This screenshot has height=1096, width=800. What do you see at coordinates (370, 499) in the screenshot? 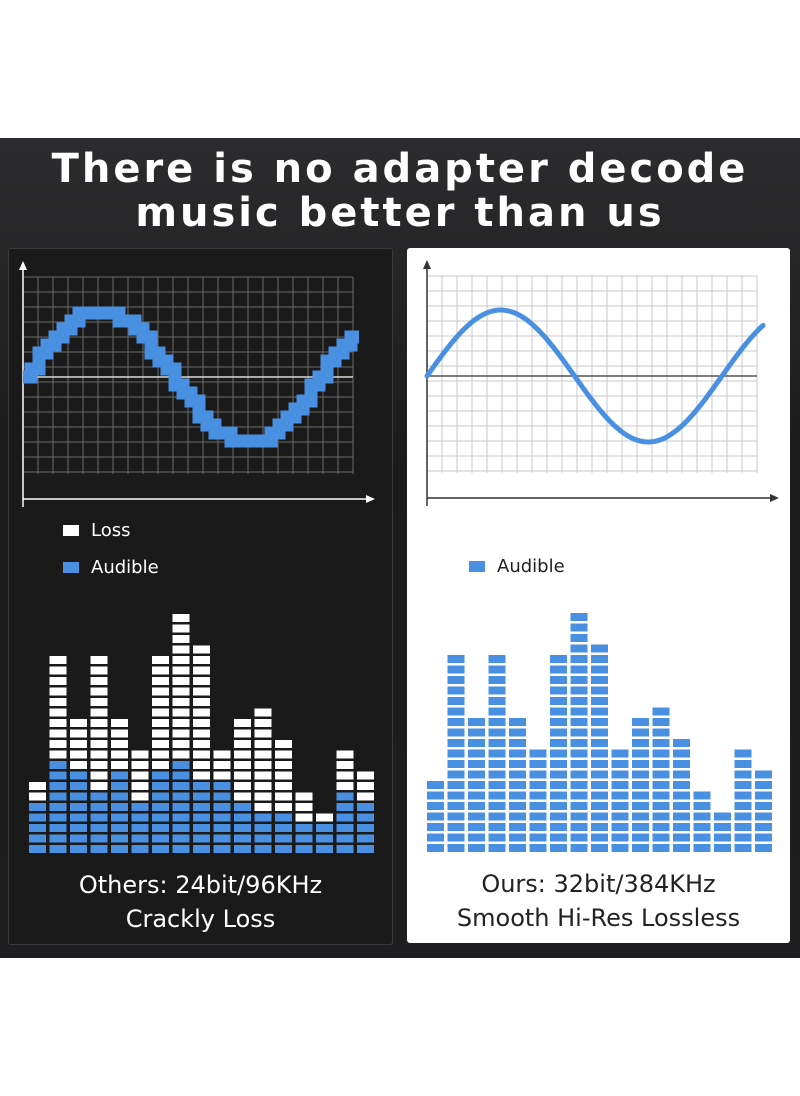
I see `axis-arrow` at bounding box center [370, 499].